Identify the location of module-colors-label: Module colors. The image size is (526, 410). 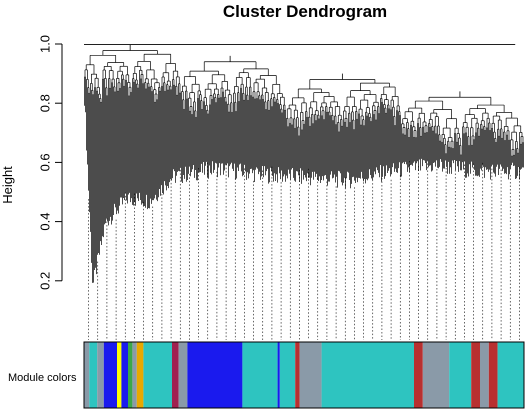
(42, 378).